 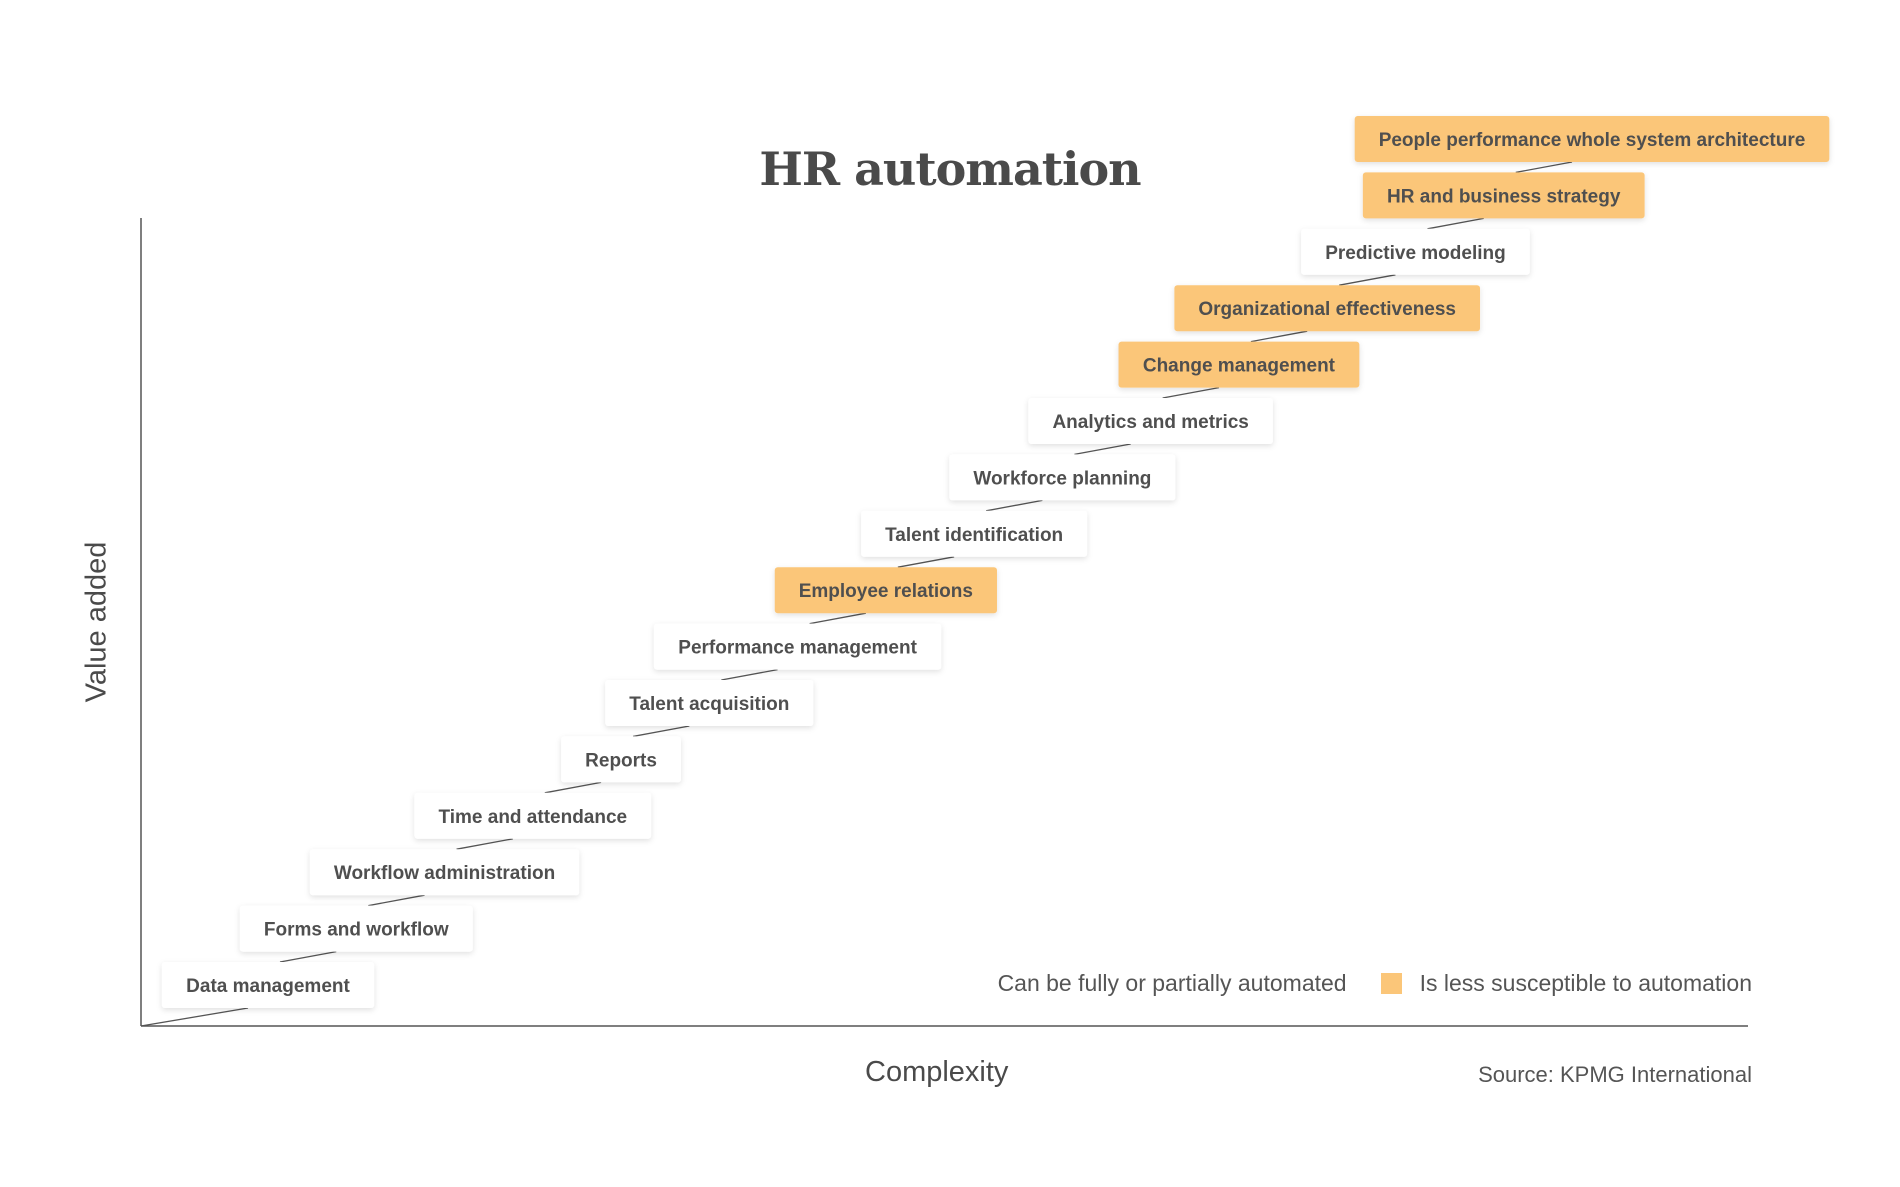 I want to click on step-label: Employee relations, so click(x=886, y=591).